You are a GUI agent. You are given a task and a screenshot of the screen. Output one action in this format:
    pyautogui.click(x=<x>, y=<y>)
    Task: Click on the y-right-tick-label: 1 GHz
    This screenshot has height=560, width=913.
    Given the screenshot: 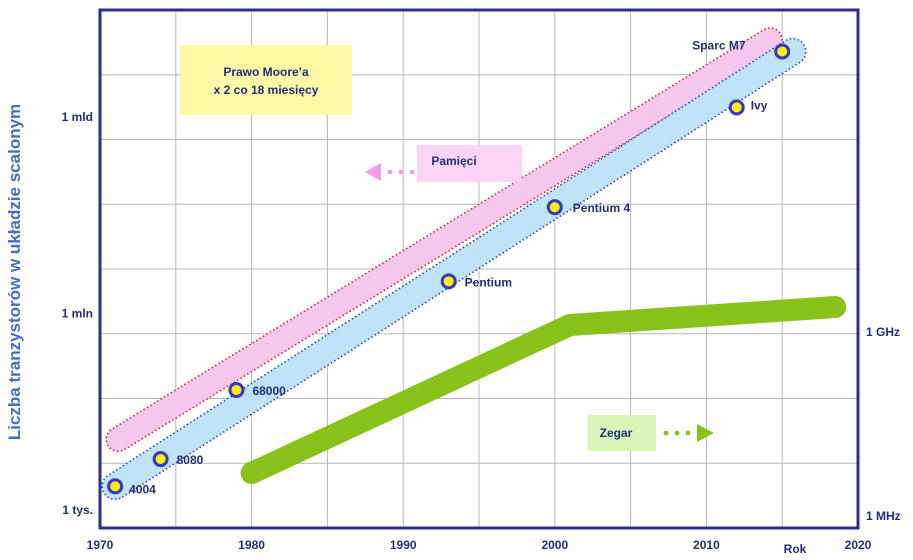 What is the action you would take?
    pyautogui.click(x=883, y=332)
    